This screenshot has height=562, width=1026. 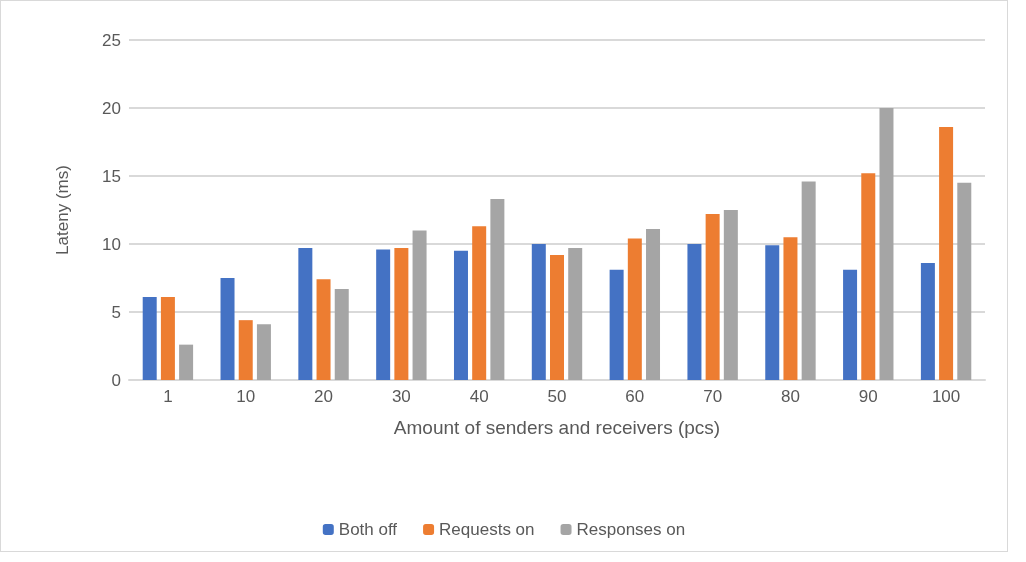 What do you see at coordinates (557, 427) in the screenshot?
I see `x-axis-title: Amount of senders and receivers (pcs)` at bounding box center [557, 427].